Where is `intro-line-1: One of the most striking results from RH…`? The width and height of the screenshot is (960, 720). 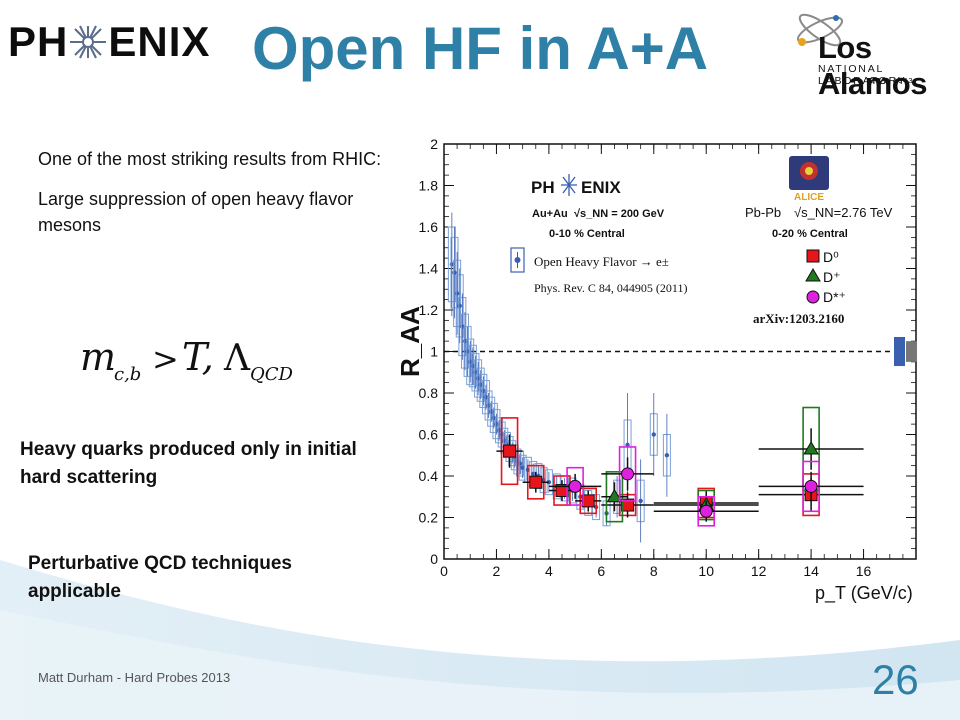 intro-line-1: One of the most striking results from RH… is located at coordinates (210, 159).